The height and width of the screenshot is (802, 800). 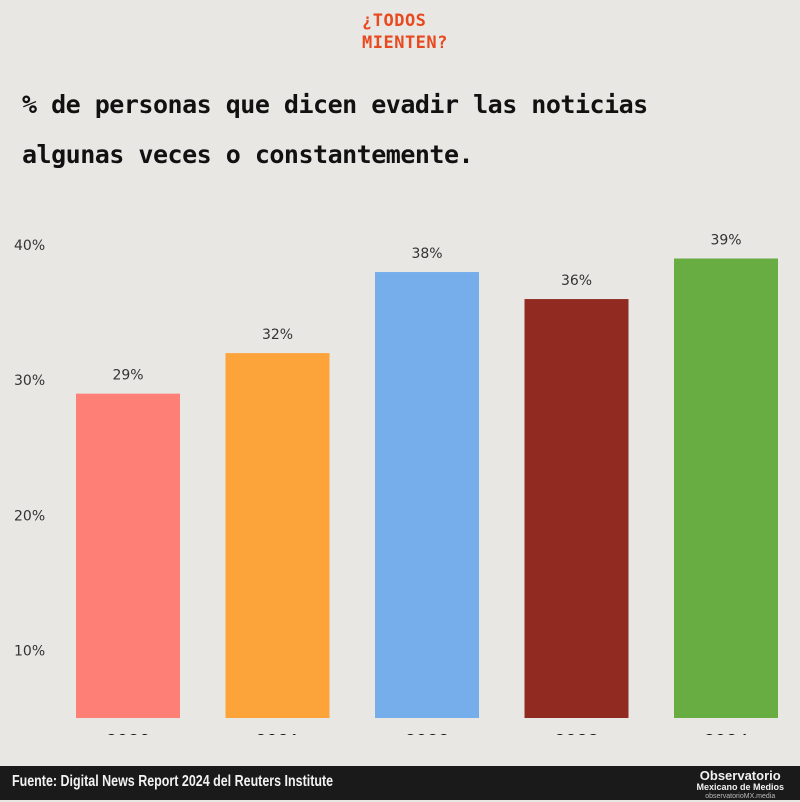 I want to click on y-tick-label: 20%, so click(x=29, y=516).